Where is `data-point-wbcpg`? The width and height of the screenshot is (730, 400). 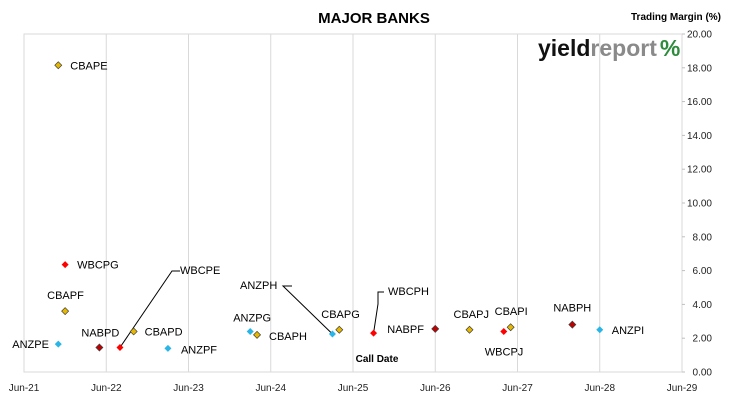
data-point-wbcpg is located at coordinates (65, 265).